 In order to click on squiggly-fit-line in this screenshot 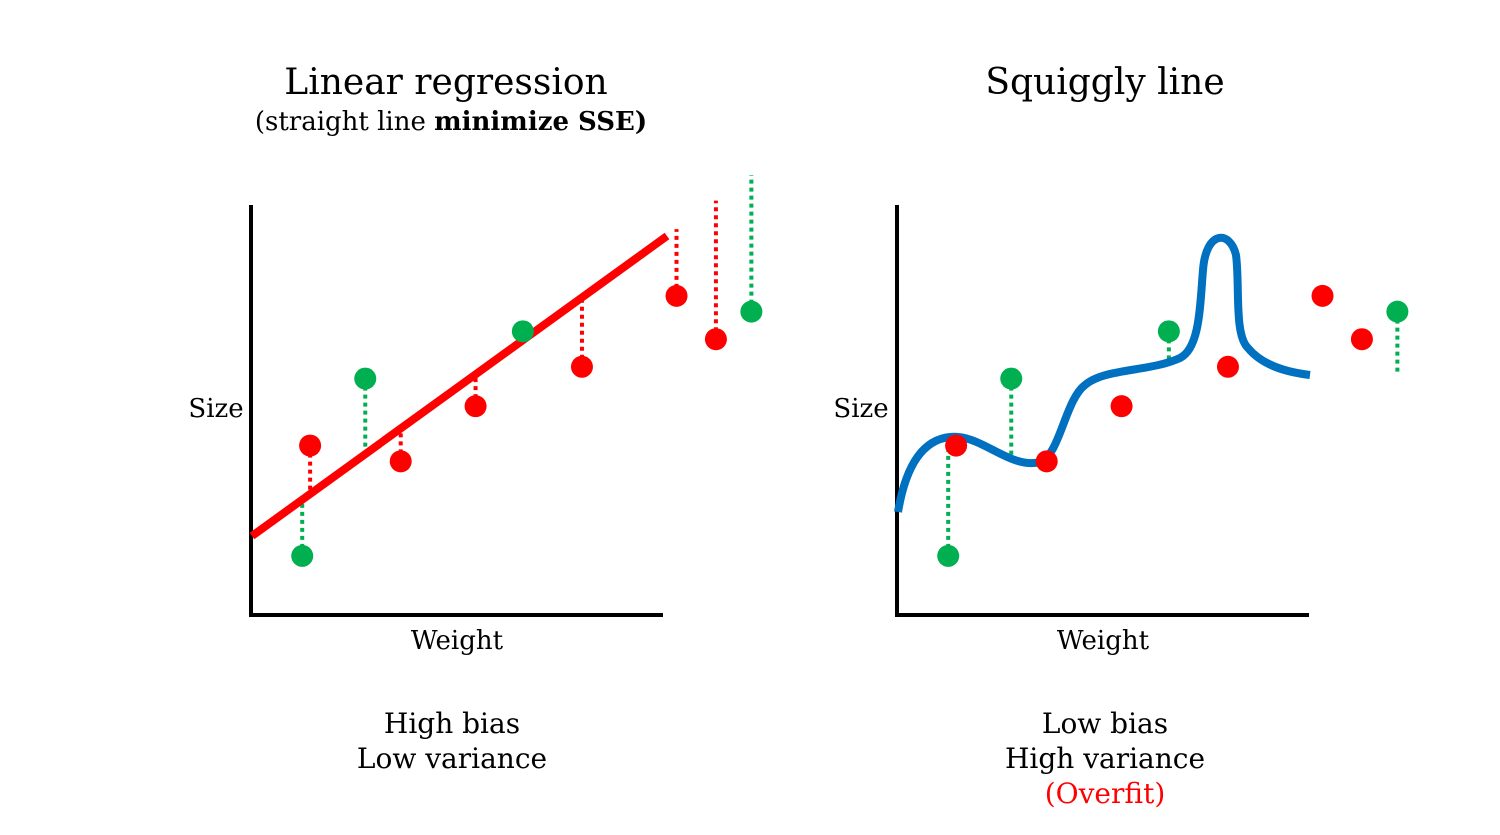, I will do `click(1102, 373)`.